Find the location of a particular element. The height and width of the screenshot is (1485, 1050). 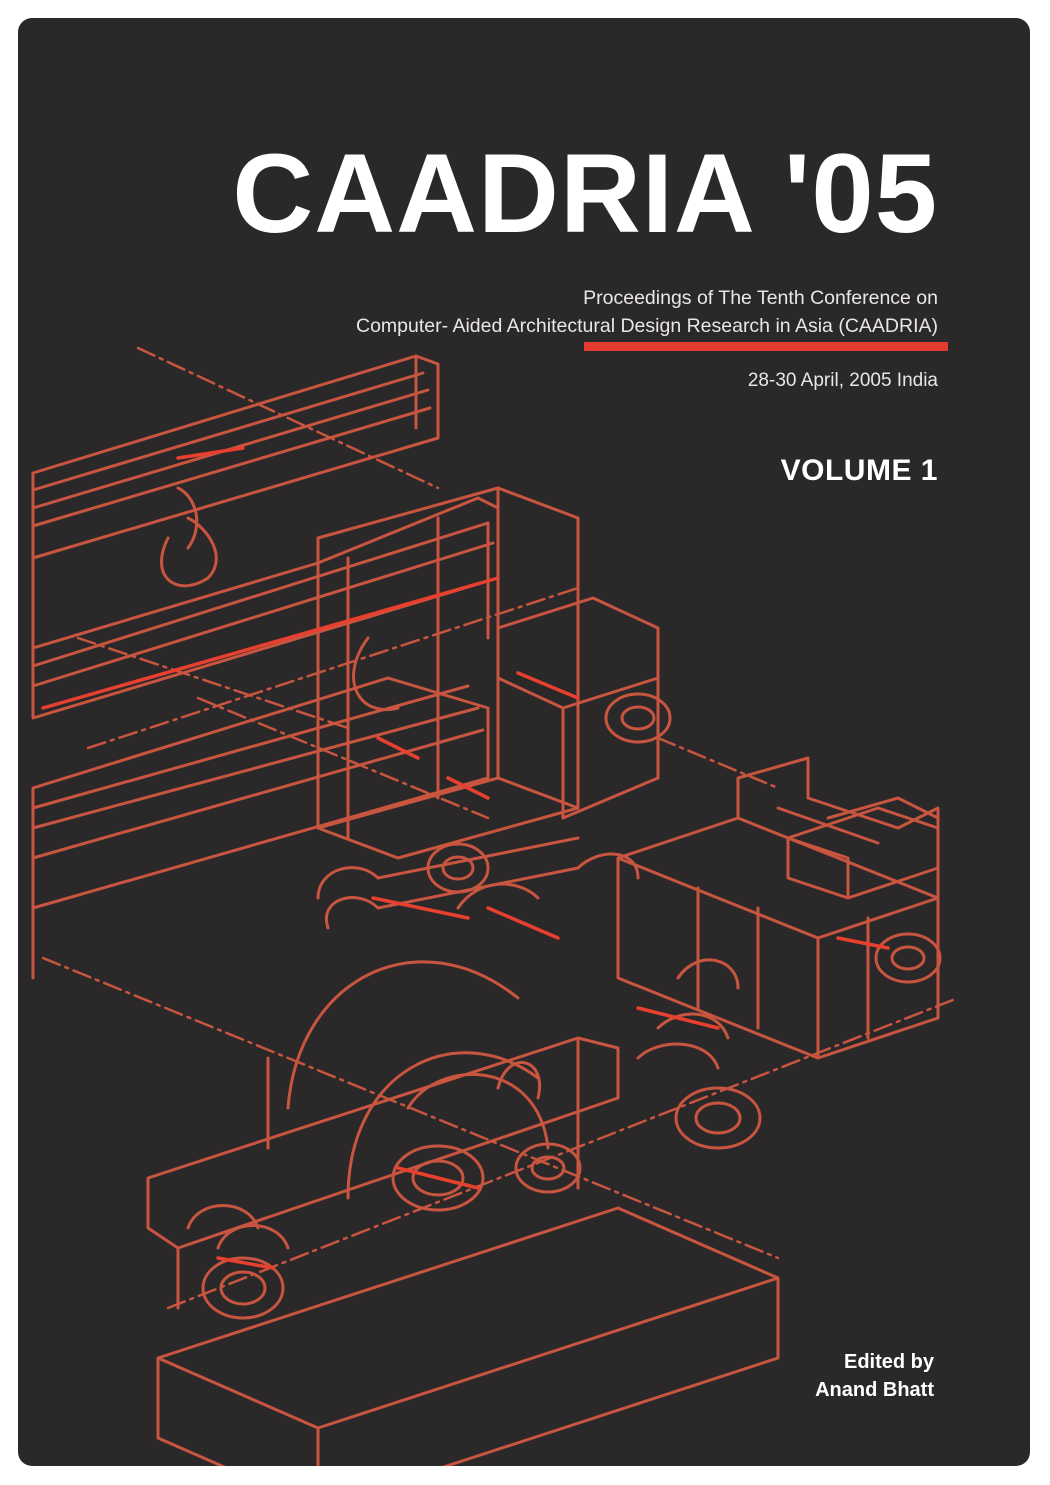

arch-curves is located at coordinates (423, 1080).